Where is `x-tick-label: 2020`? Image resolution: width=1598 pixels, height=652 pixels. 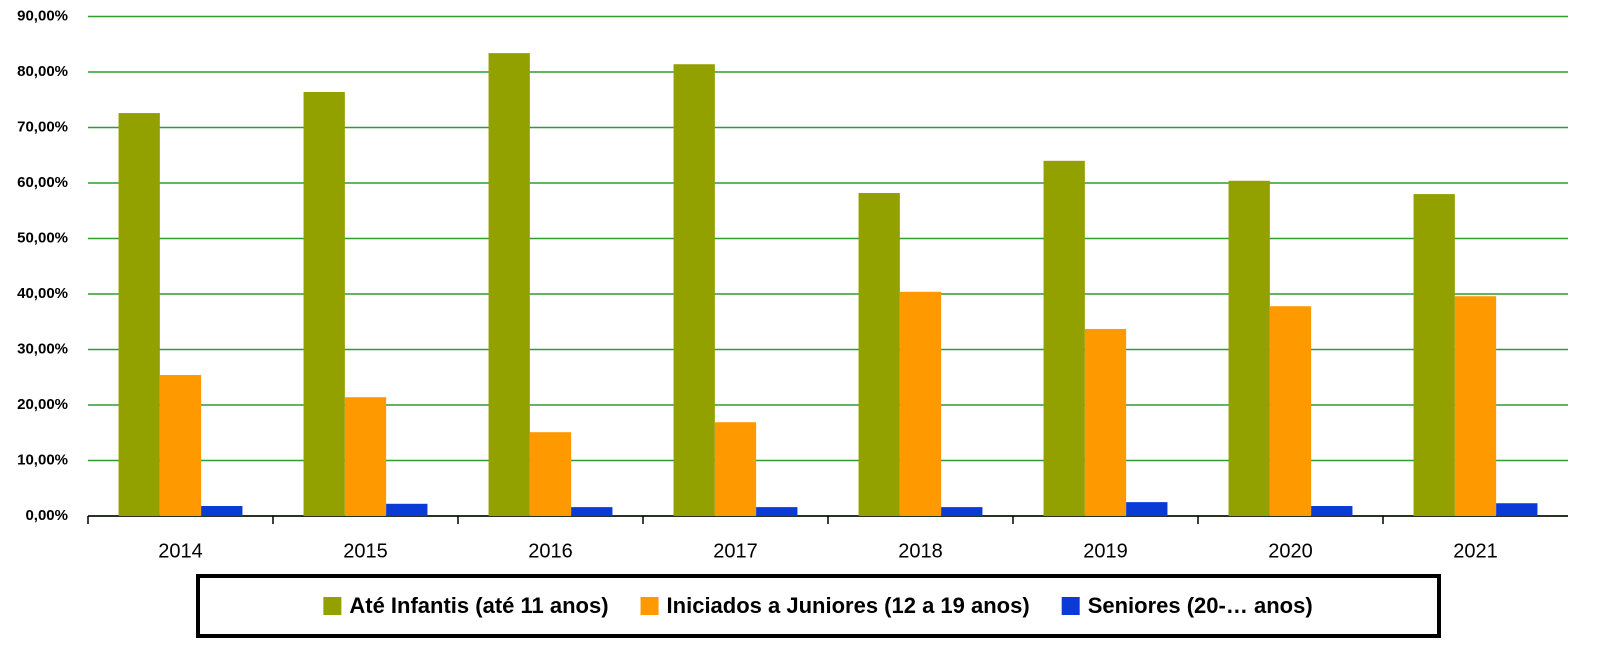 x-tick-label: 2020 is located at coordinates (1290, 551).